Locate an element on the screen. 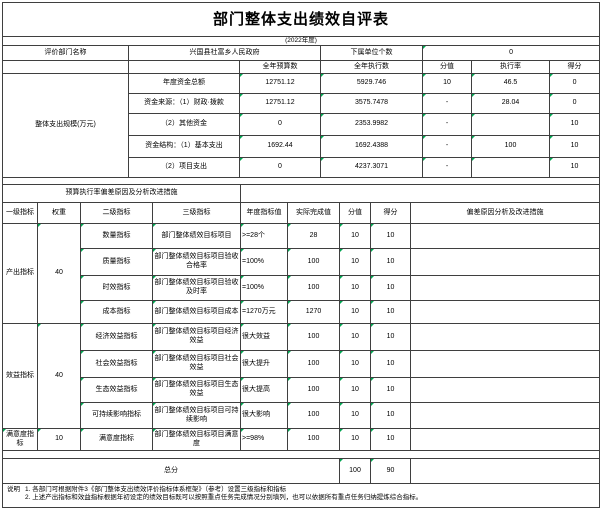 This screenshot has height=514, width=601. level3-cell: 部门整体绩效目标项目成本 is located at coordinates (196, 312).